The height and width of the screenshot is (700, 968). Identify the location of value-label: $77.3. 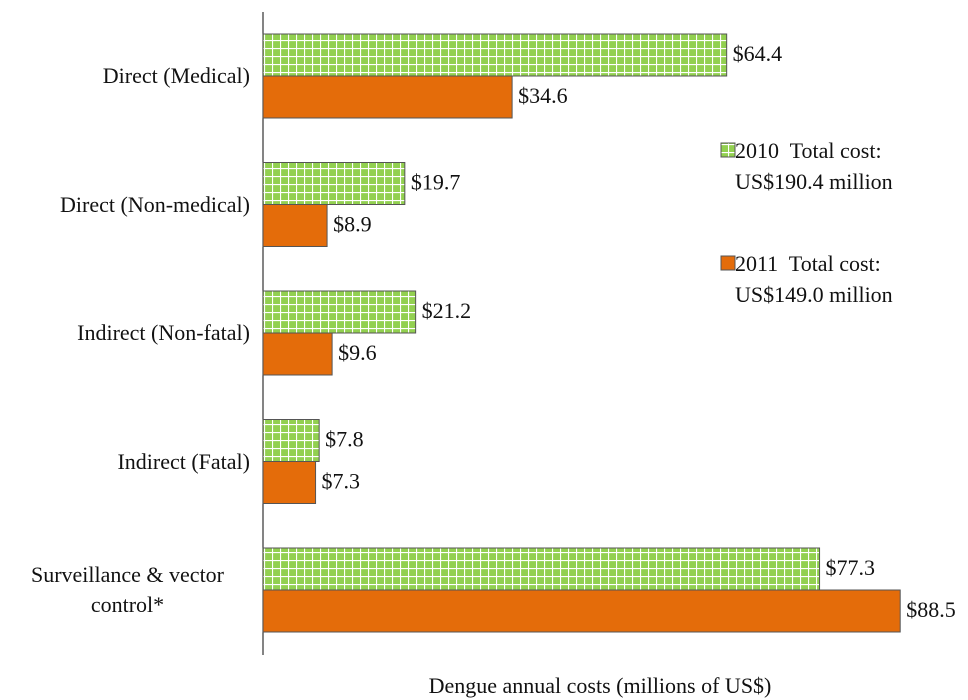
(851, 567).